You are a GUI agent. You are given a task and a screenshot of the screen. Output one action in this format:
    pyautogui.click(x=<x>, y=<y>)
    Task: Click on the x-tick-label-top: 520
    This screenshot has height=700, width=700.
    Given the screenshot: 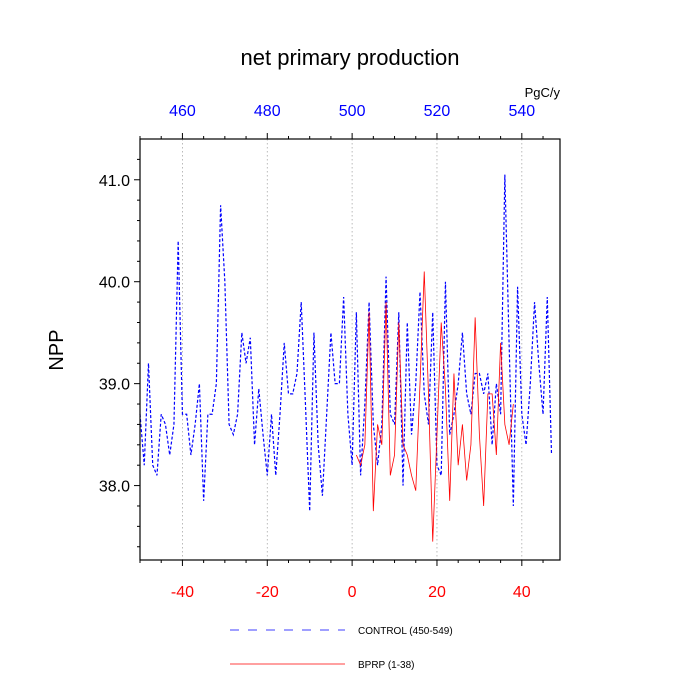 What is the action you would take?
    pyautogui.click(x=437, y=111)
    